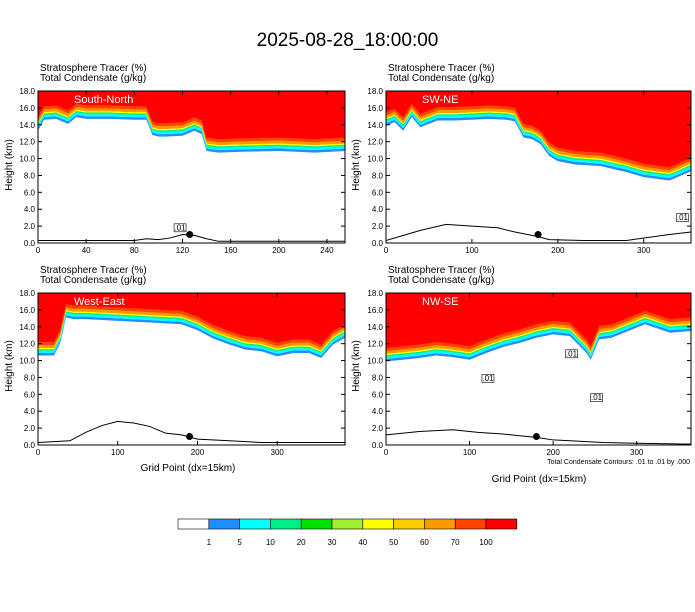 The image size is (695, 612). Describe the element at coordinates (378, 428) in the screenshot. I see `y-tick-label: 2.0` at that location.